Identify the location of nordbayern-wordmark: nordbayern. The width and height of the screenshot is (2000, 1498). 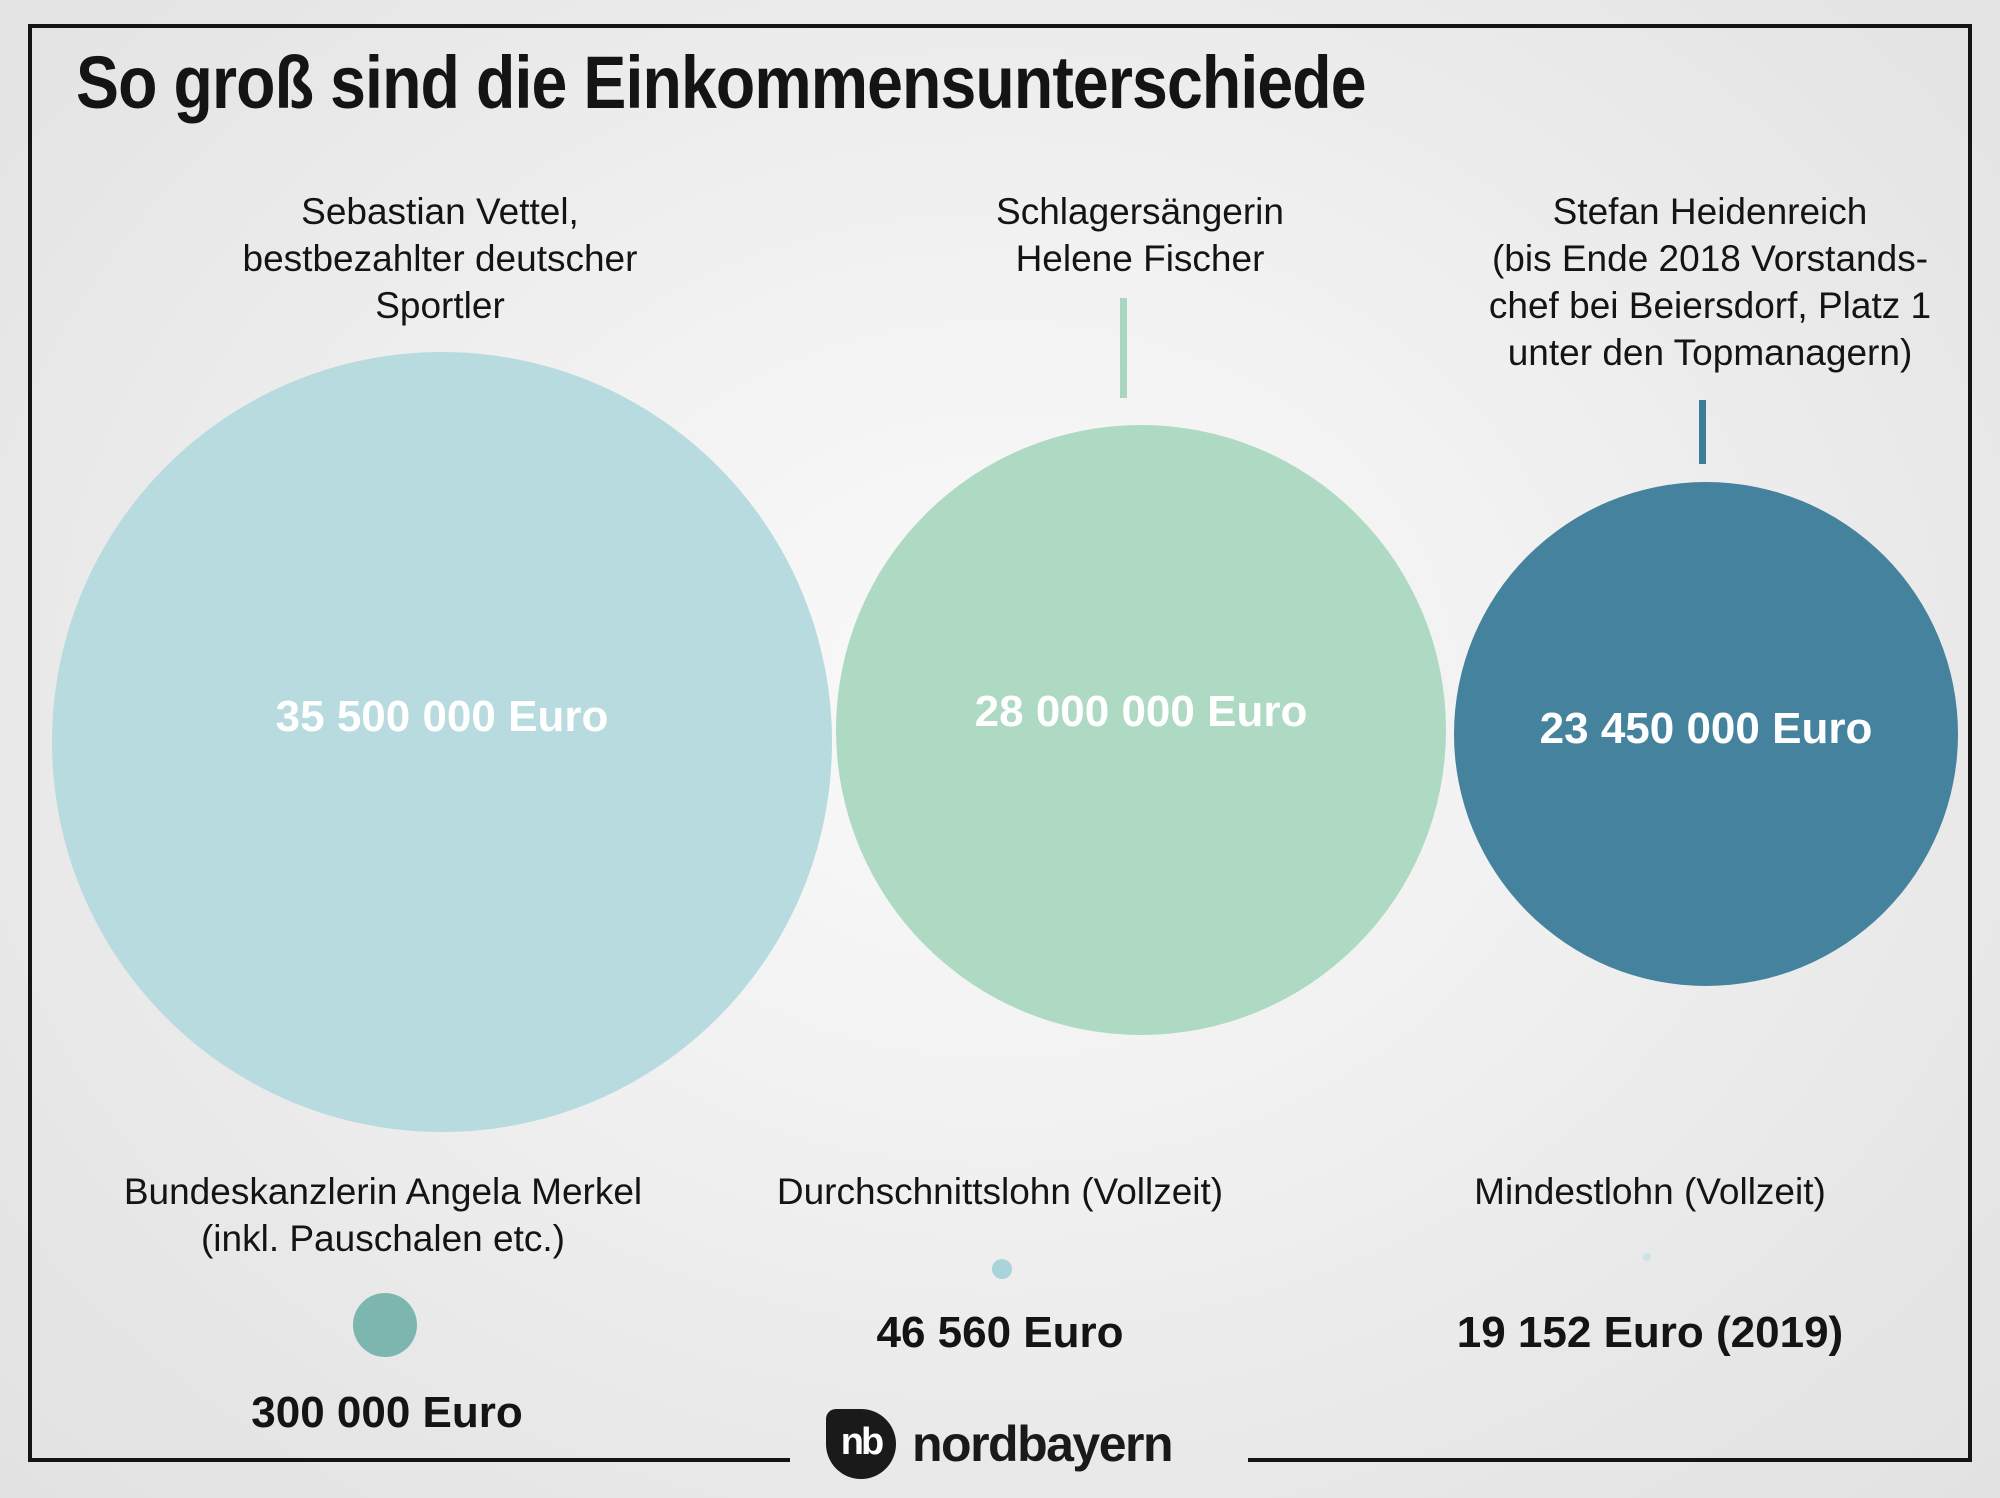
(1043, 1444).